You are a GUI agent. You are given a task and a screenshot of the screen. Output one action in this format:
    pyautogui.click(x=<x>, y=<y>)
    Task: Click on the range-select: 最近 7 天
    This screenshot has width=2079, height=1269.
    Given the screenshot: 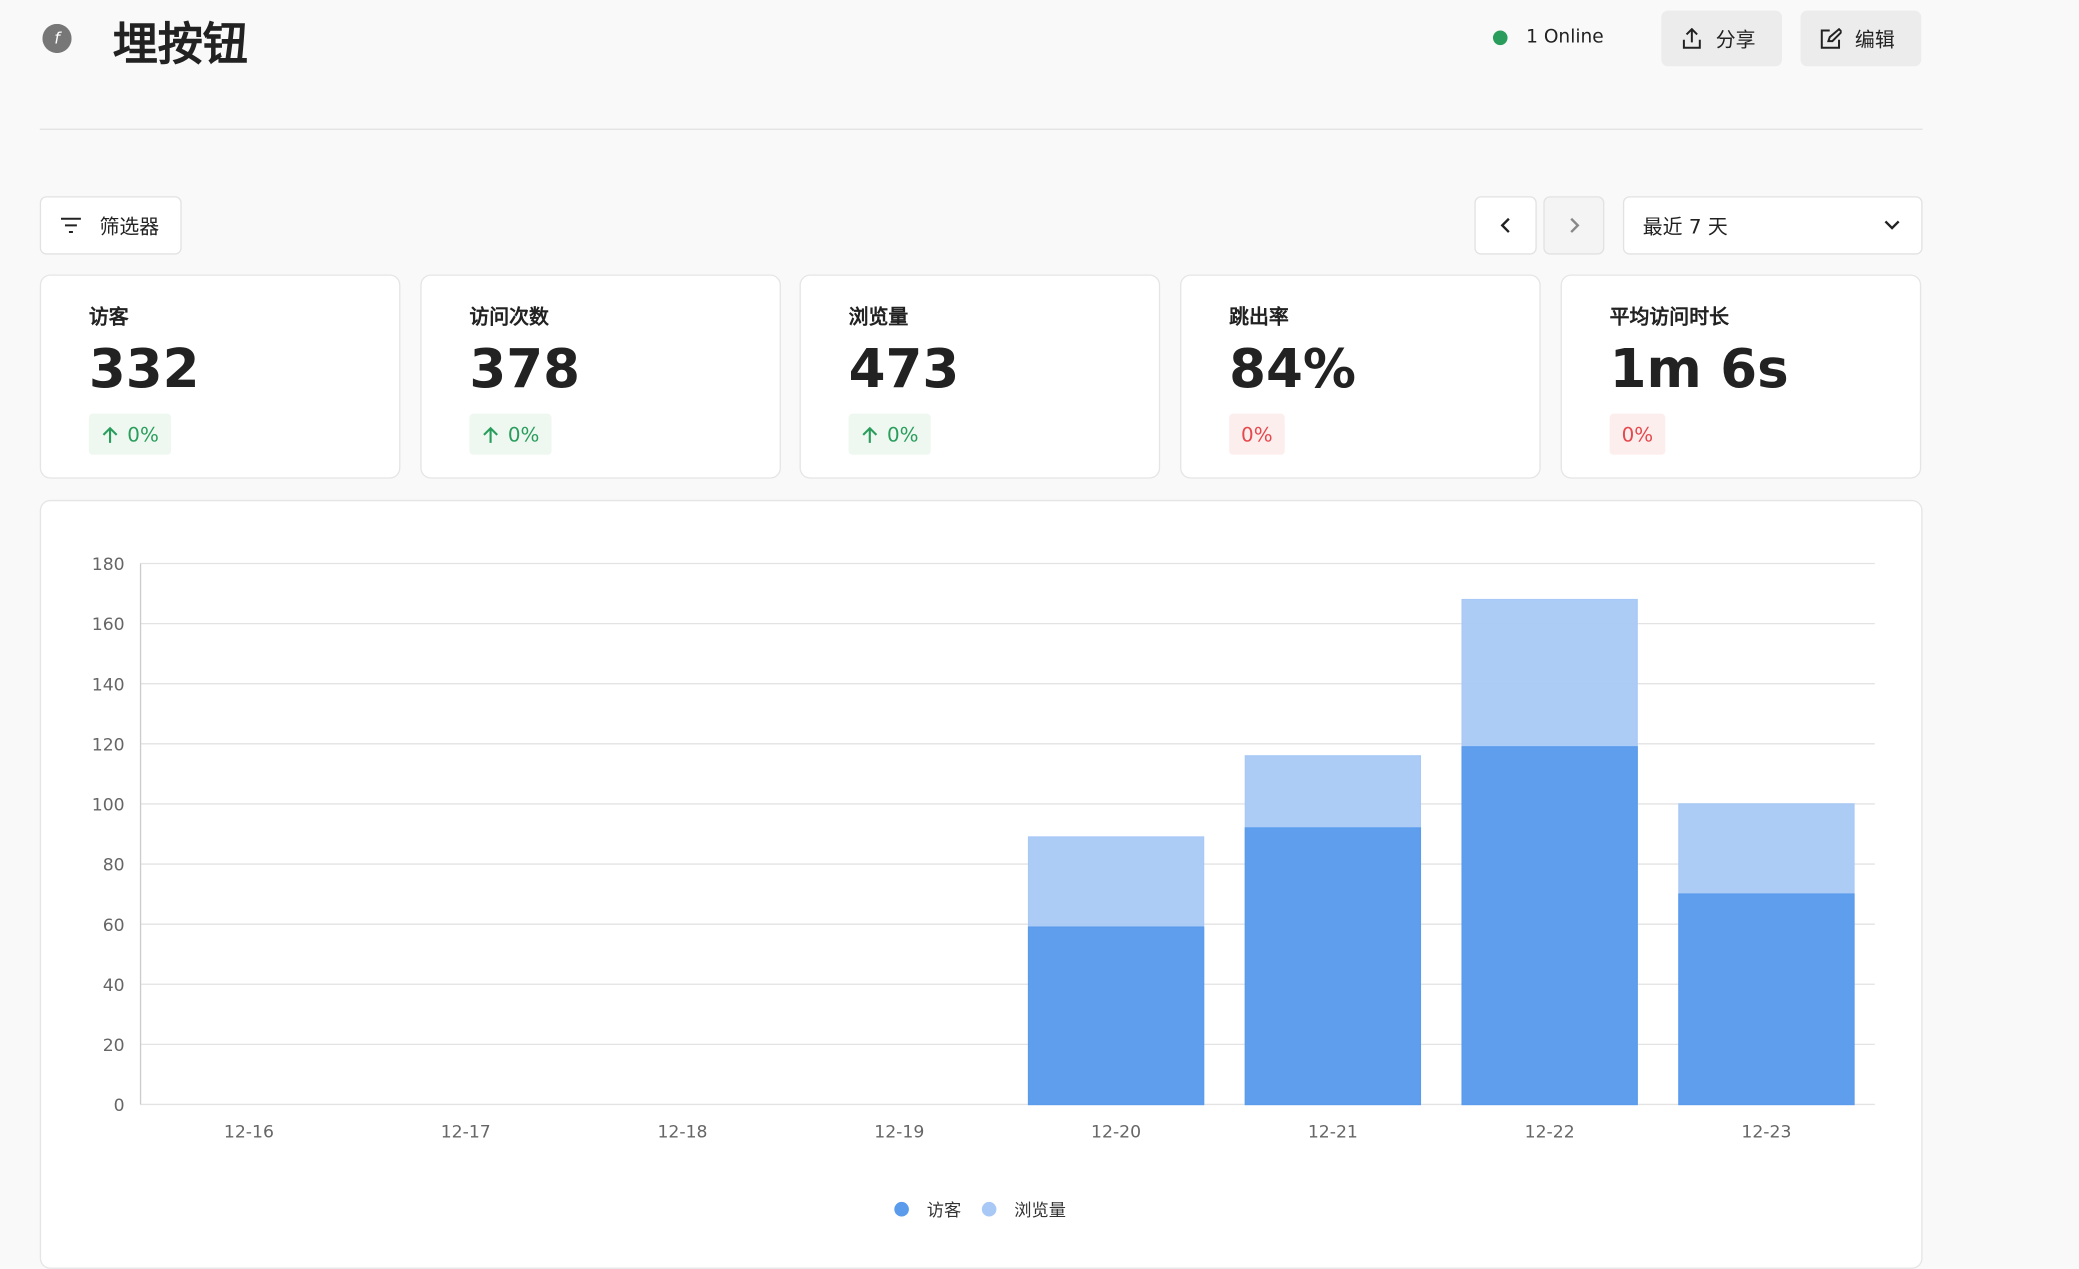 What is the action you would take?
    pyautogui.click(x=1772, y=225)
    